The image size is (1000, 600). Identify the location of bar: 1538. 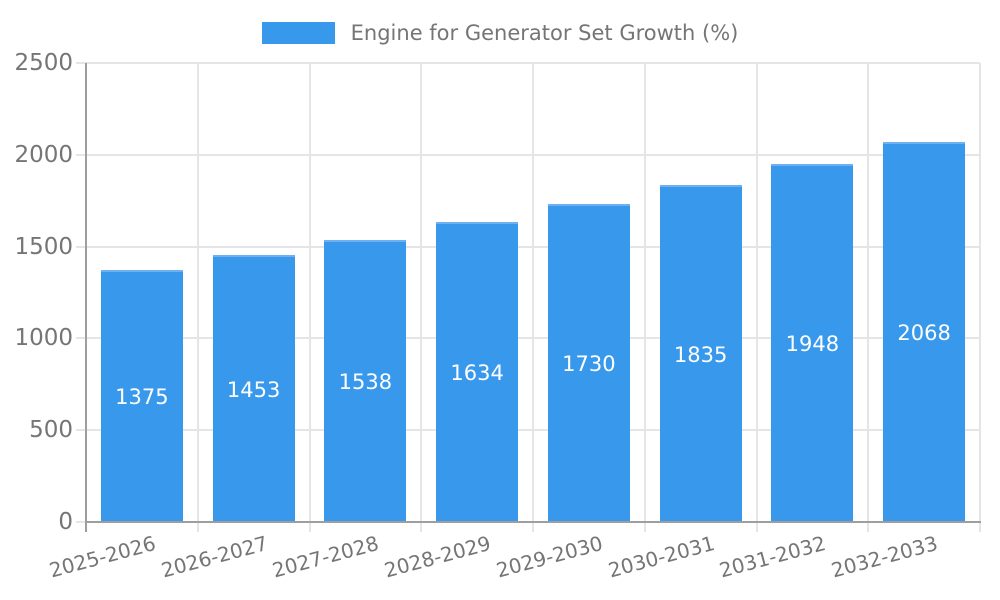
(365, 380).